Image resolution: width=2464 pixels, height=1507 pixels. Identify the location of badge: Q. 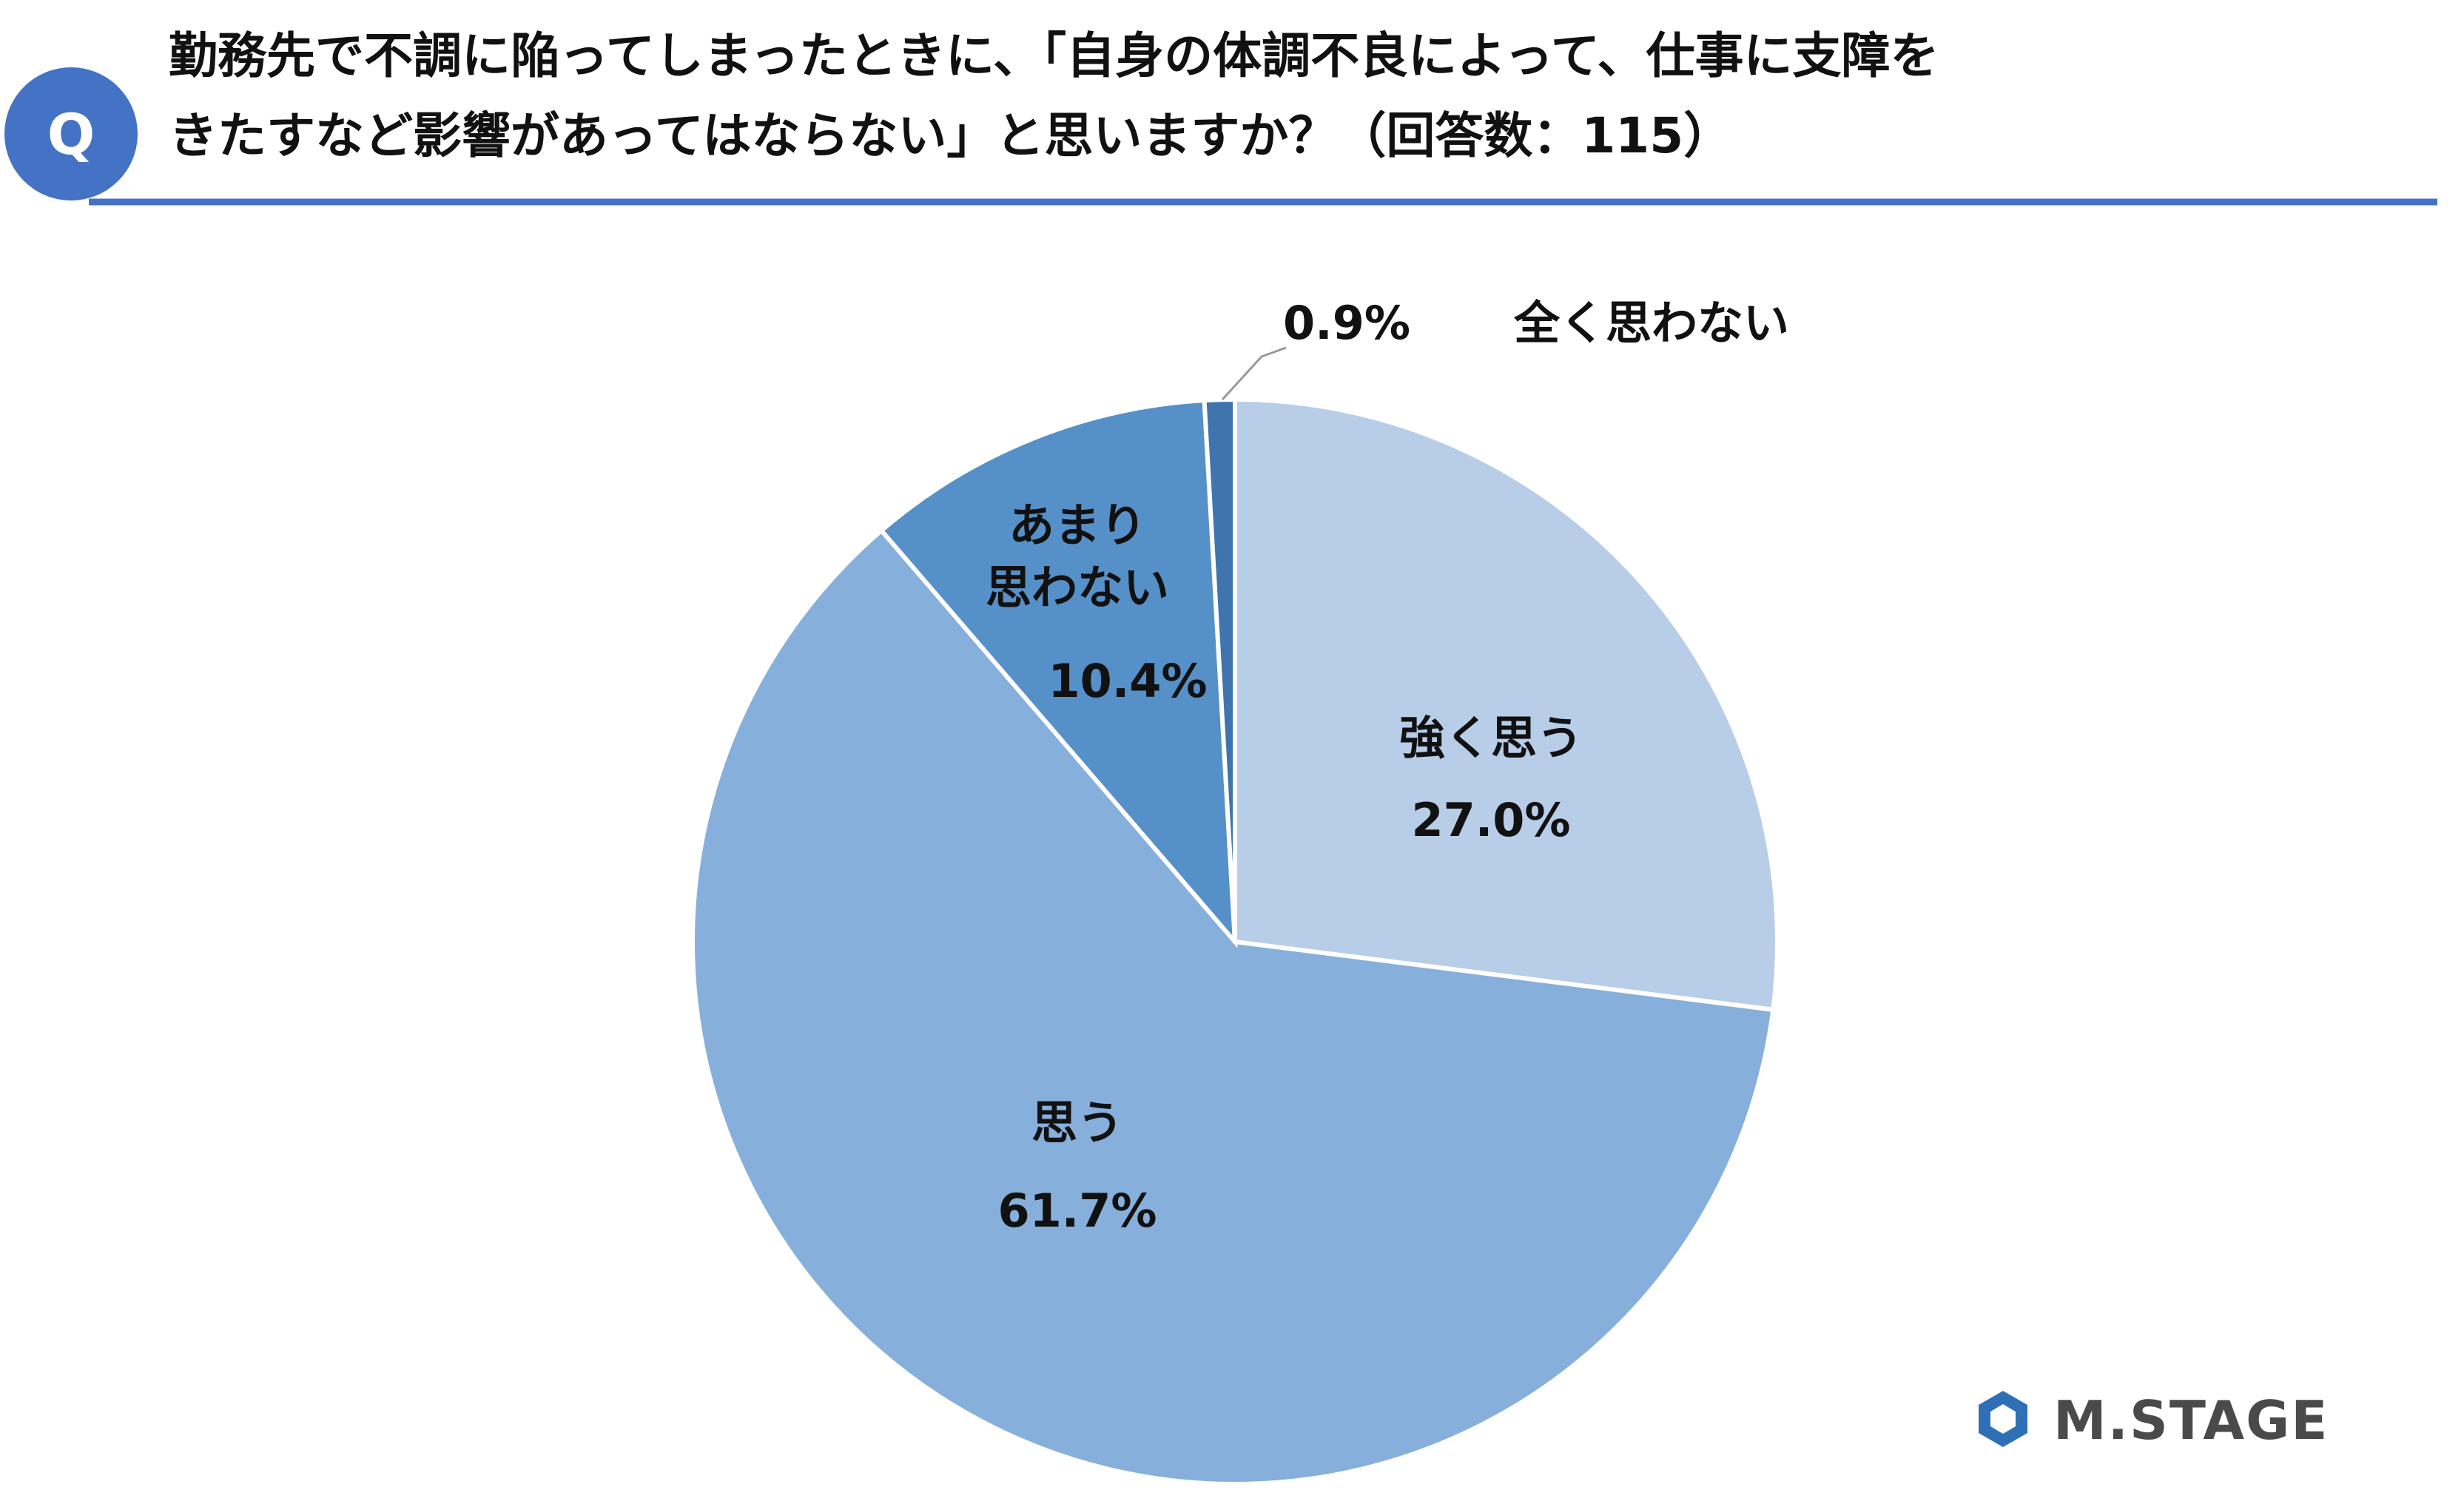
(71, 133).